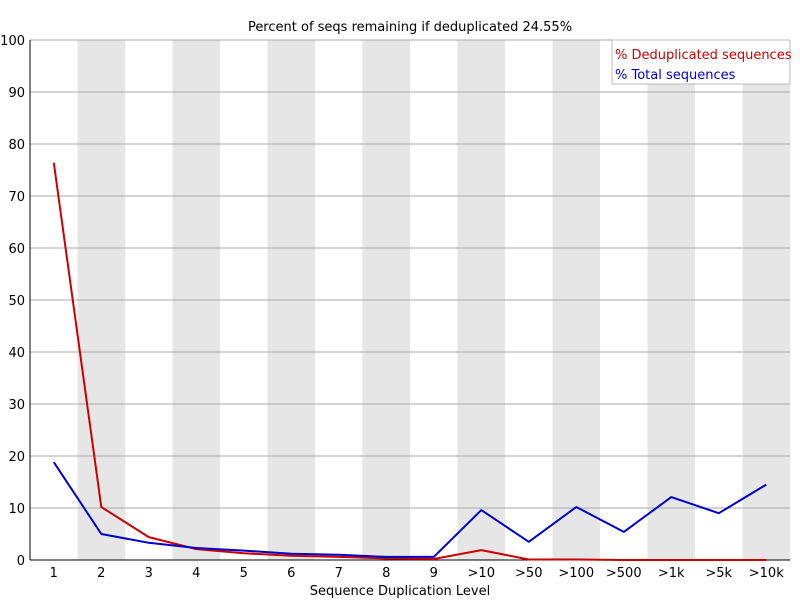  What do you see at coordinates (16, 405) in the screenshot?
I see `y-tick-label: 30` at bounding box center [16, 405].